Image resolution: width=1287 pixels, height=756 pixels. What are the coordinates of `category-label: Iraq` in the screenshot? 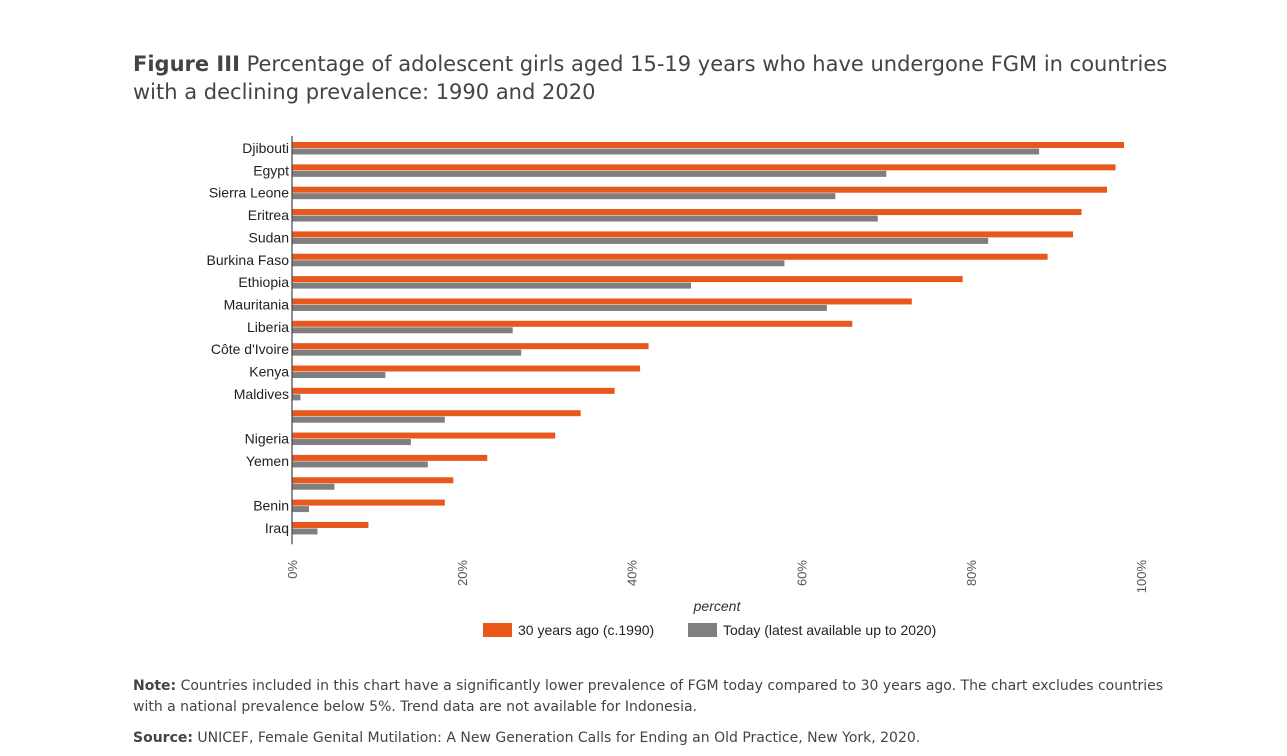 It's located at (277, 528).